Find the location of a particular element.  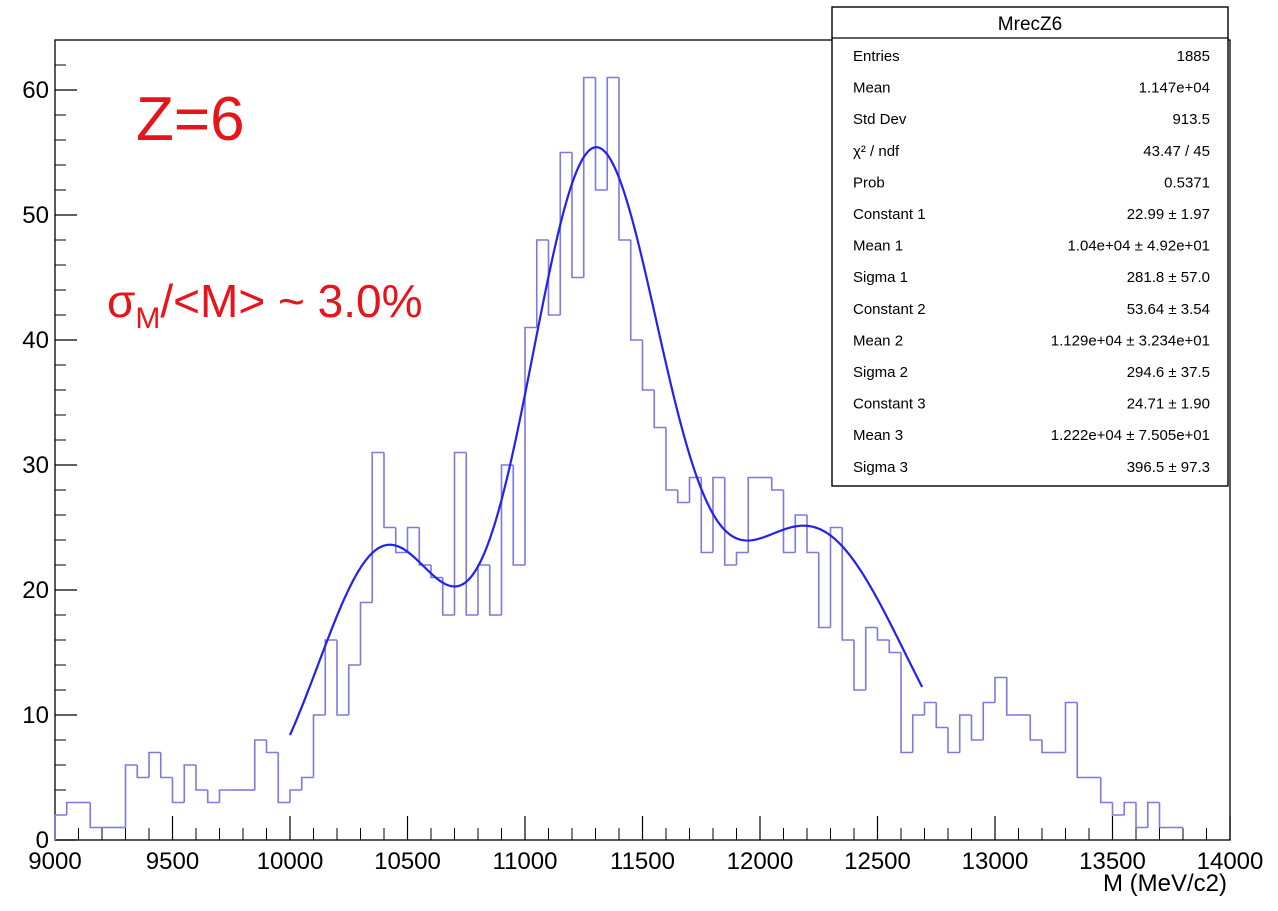

stats-row-label: Std Dev is located at coordinates (880, 119).